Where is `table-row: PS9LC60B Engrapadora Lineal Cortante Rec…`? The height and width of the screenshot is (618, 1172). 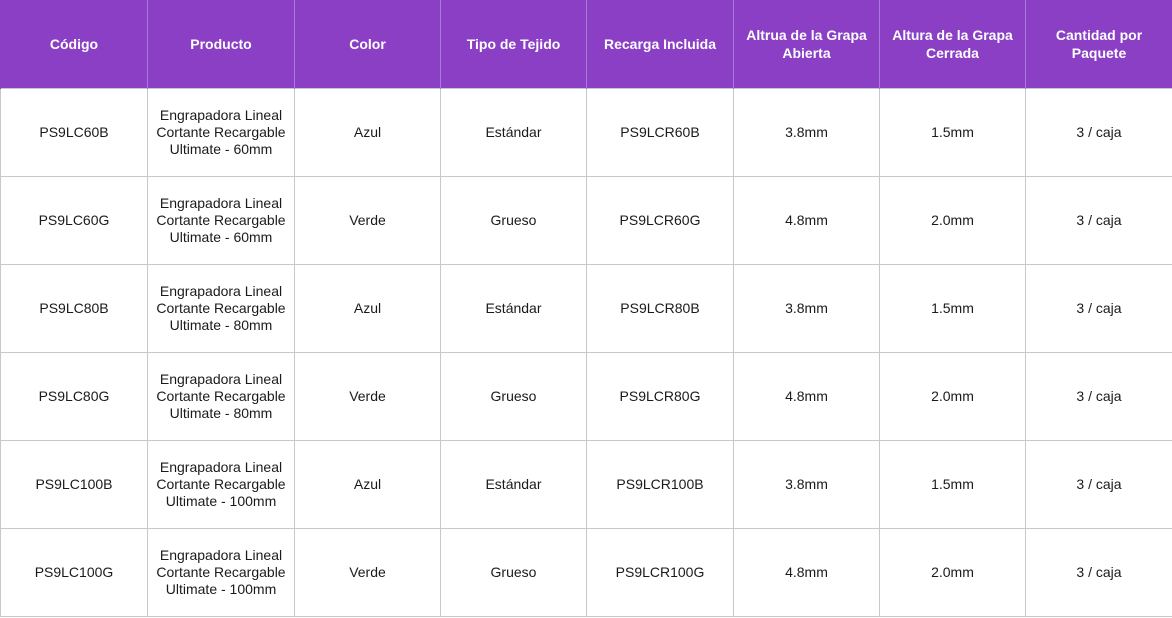 table-row: PS9LC60B Engrapadora Lineal Cortante Rec… is located at coordinates (586, 132).